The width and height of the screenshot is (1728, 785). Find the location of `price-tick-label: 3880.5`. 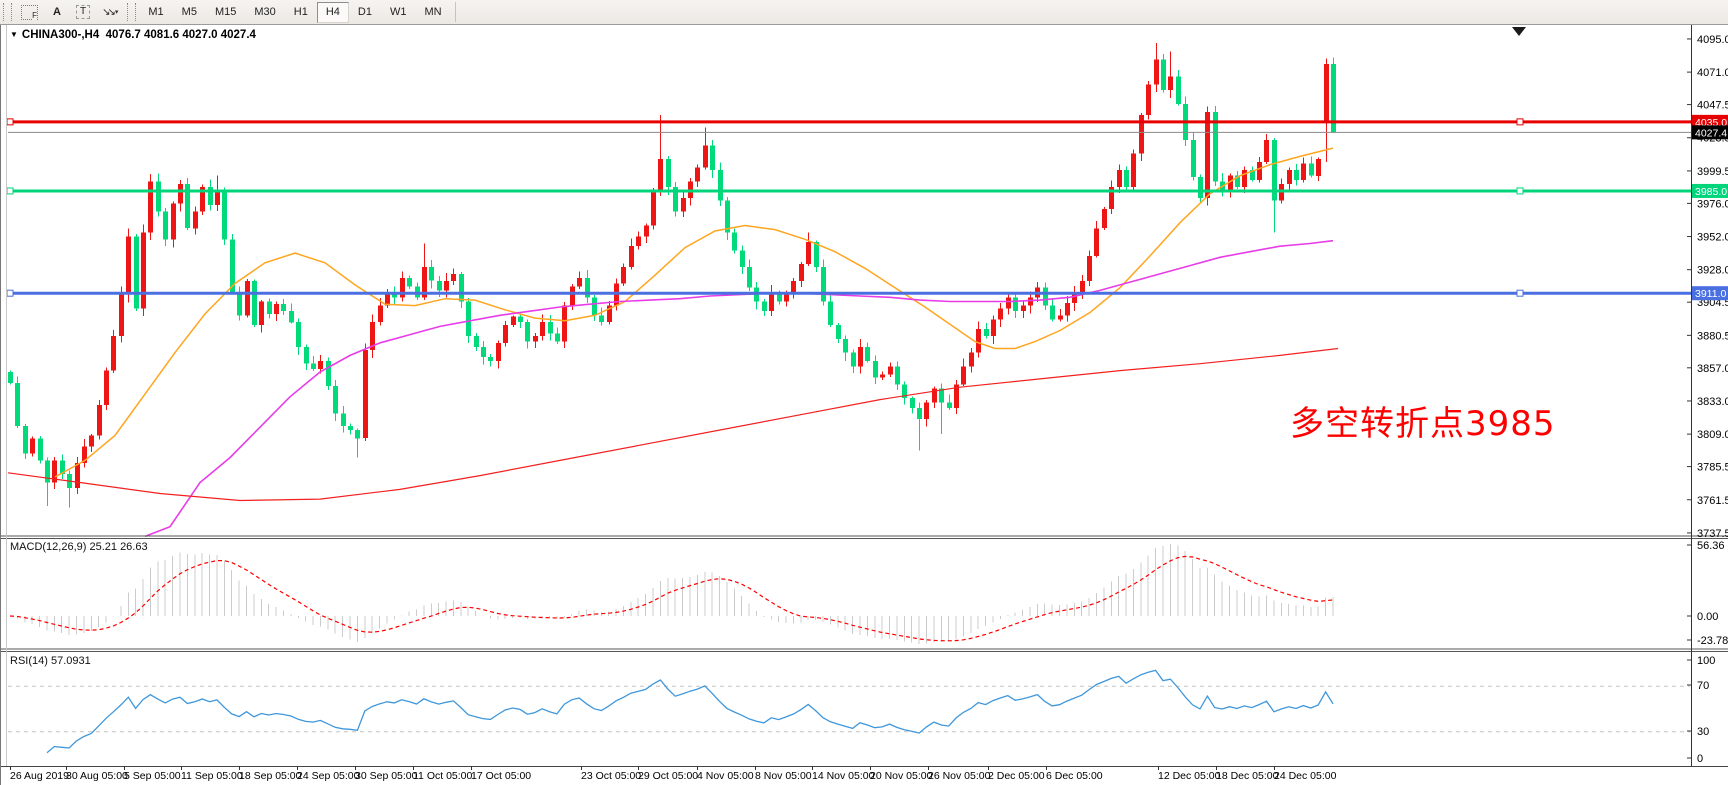

price-tick-label: 3880.5 is located at coordinates (1712, 336).